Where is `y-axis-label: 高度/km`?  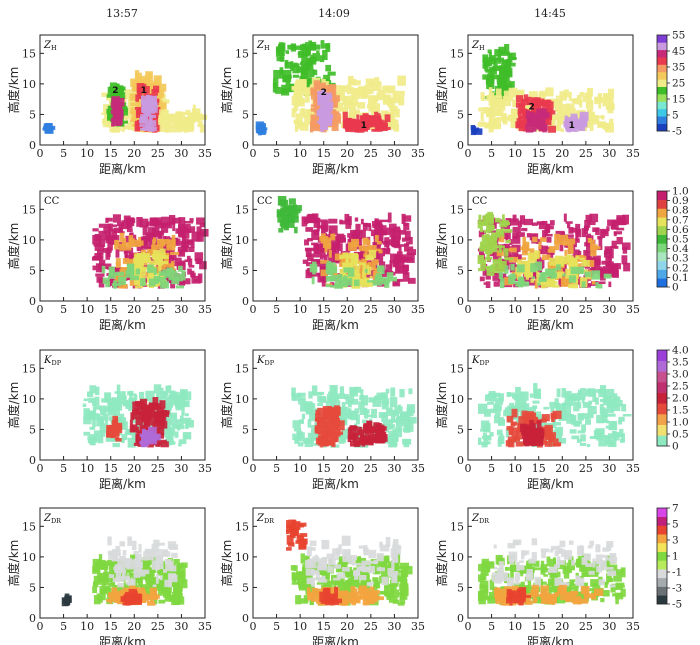
y-axis-label: 高度/km is located at coordinates (441, 90).